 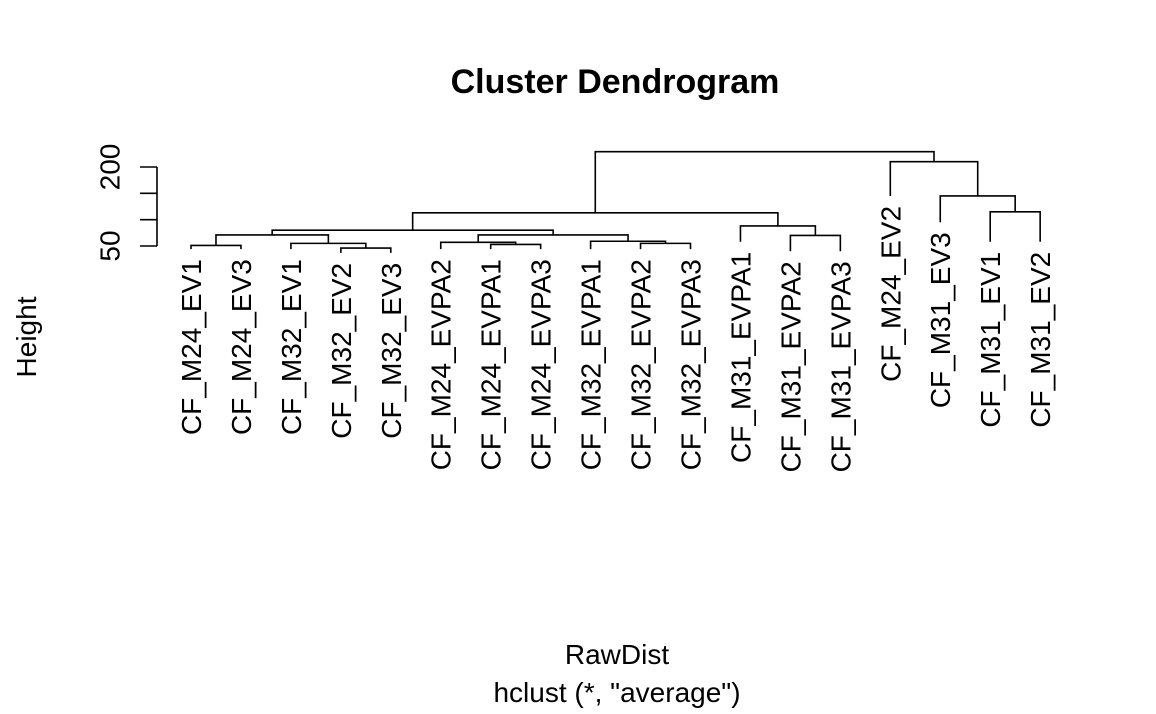 What do you see at coordinates (491, 364) in the screenshot?
I see `leaf-label: CF_M24_EVPA1` at bounding box center [491, 364].